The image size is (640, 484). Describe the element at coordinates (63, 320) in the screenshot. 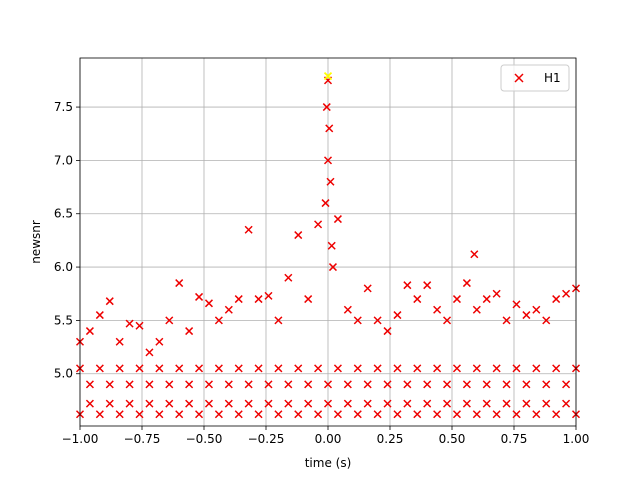

I see `y-tick-label: 5.5` at that location.